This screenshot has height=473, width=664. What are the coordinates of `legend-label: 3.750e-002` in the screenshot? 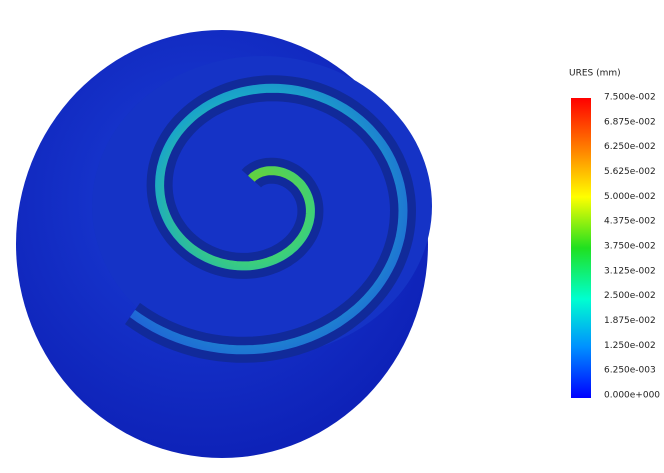 It's located at (630, 247).